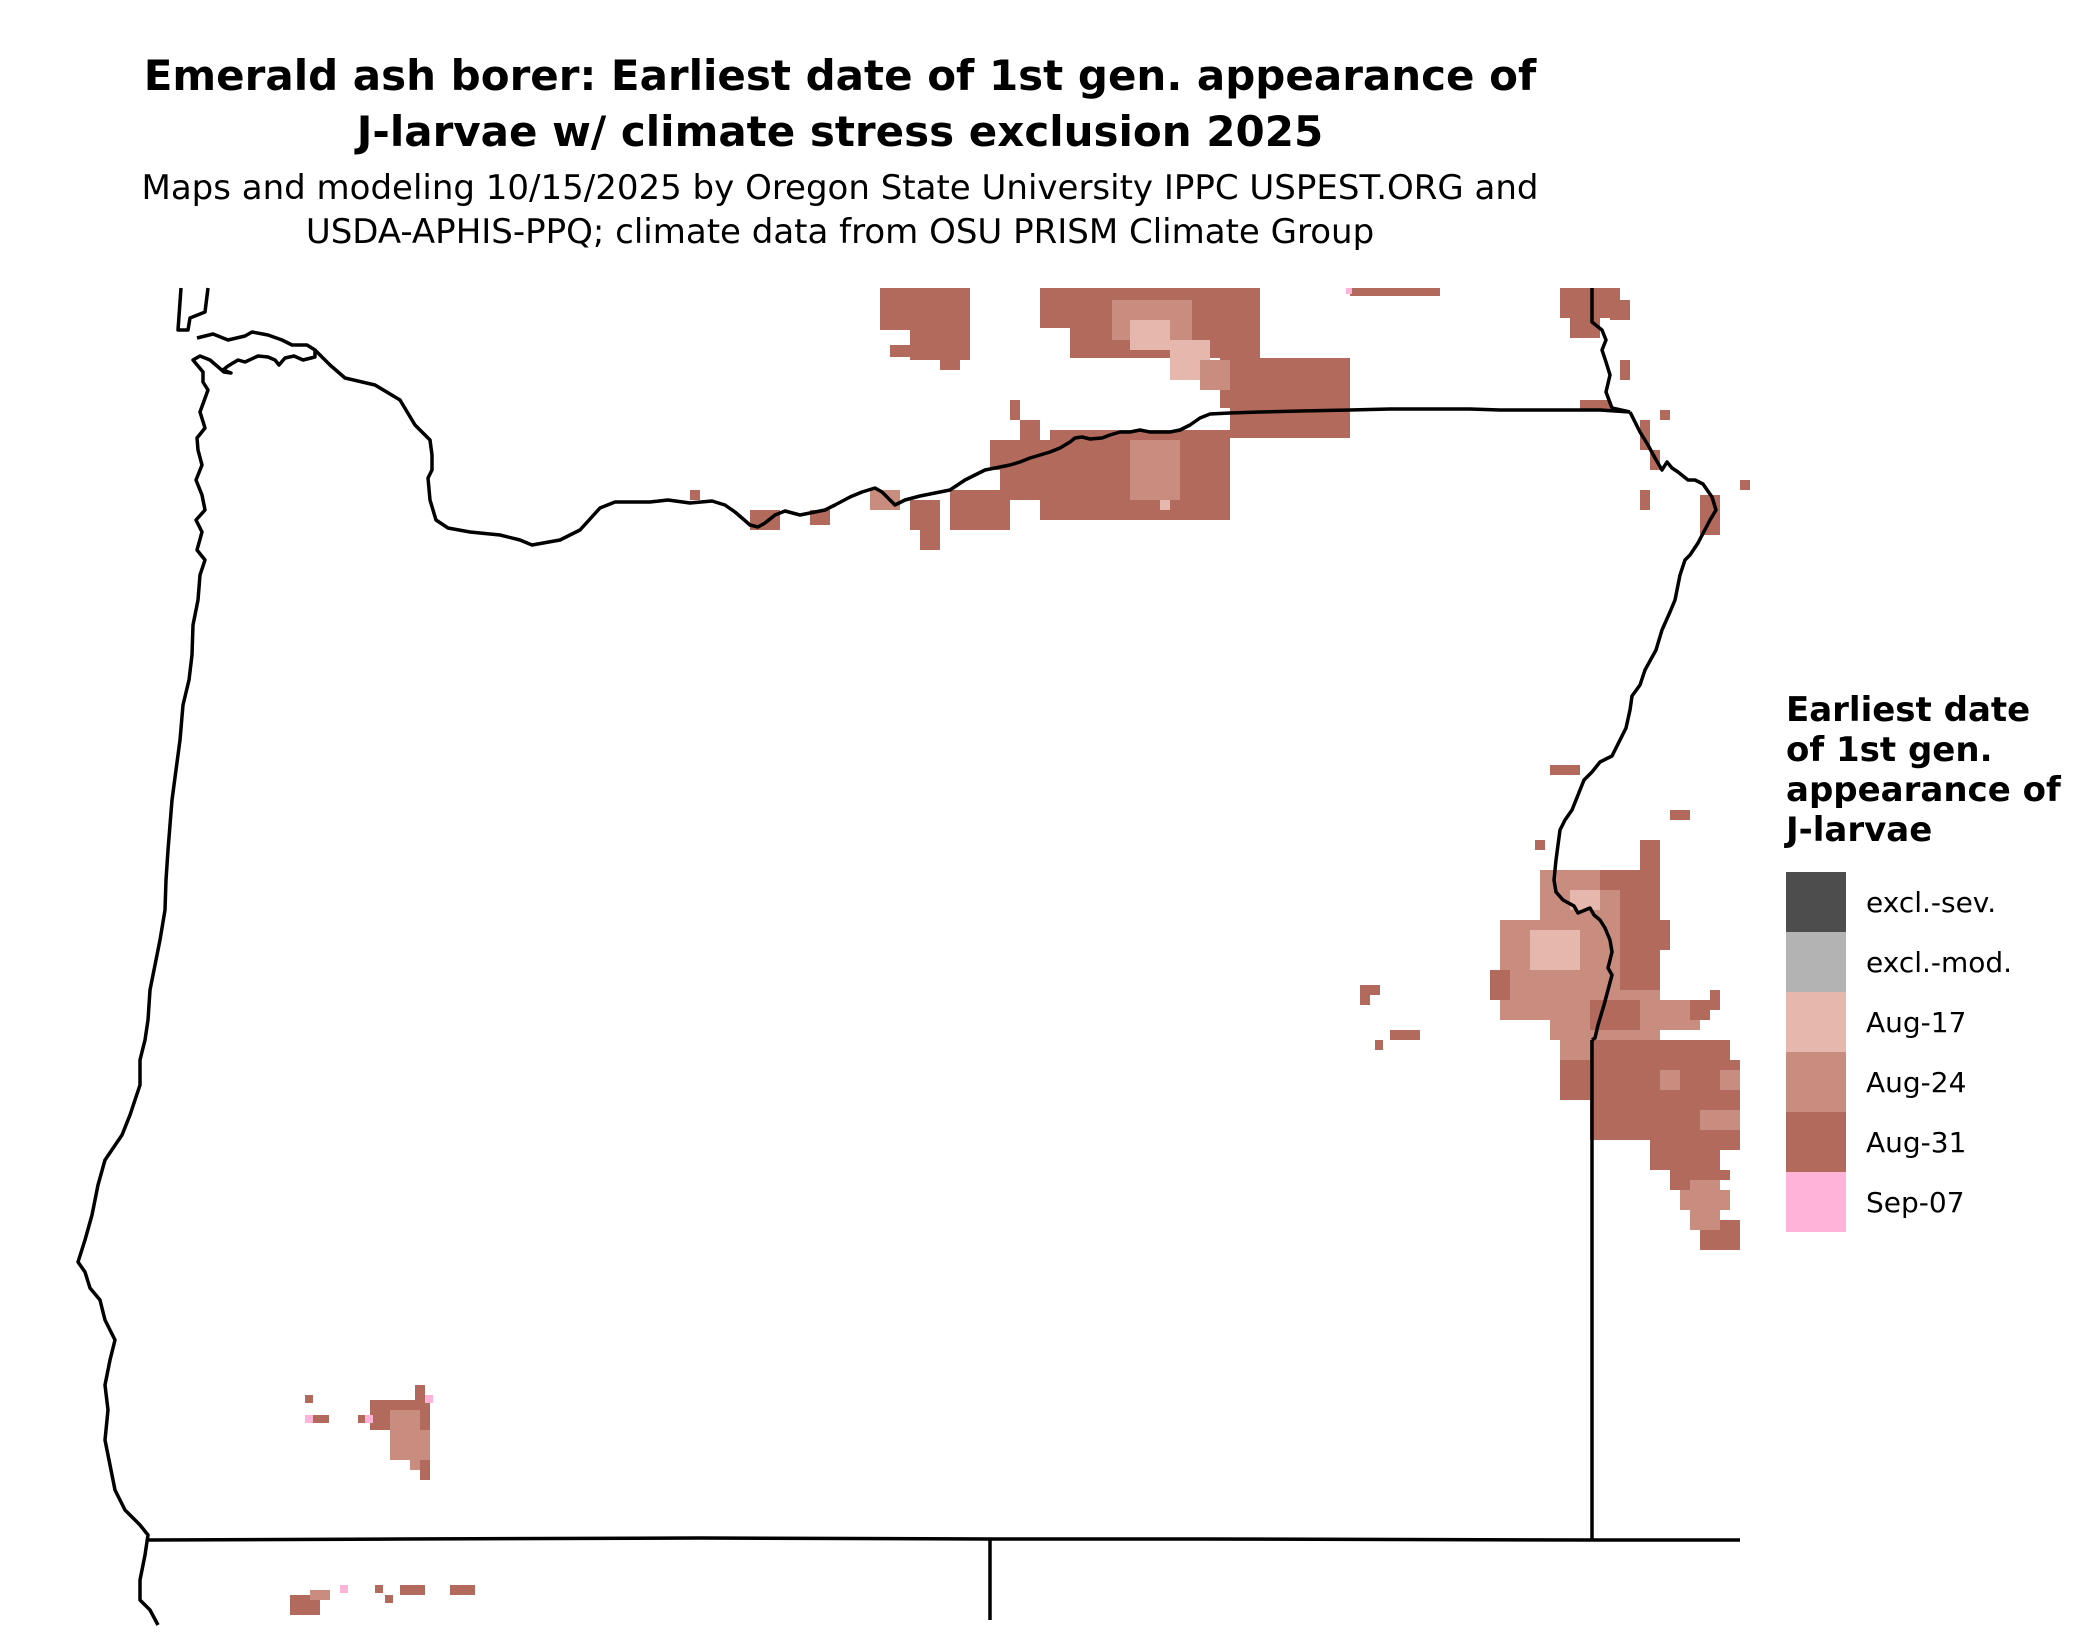 The width and height of the screenshot is (2100, 1645). What do you see at coordinates (1916, 1142) in the screenshot?
I see `legend-label: Aug-31` at bounding box center [1916, 1142].